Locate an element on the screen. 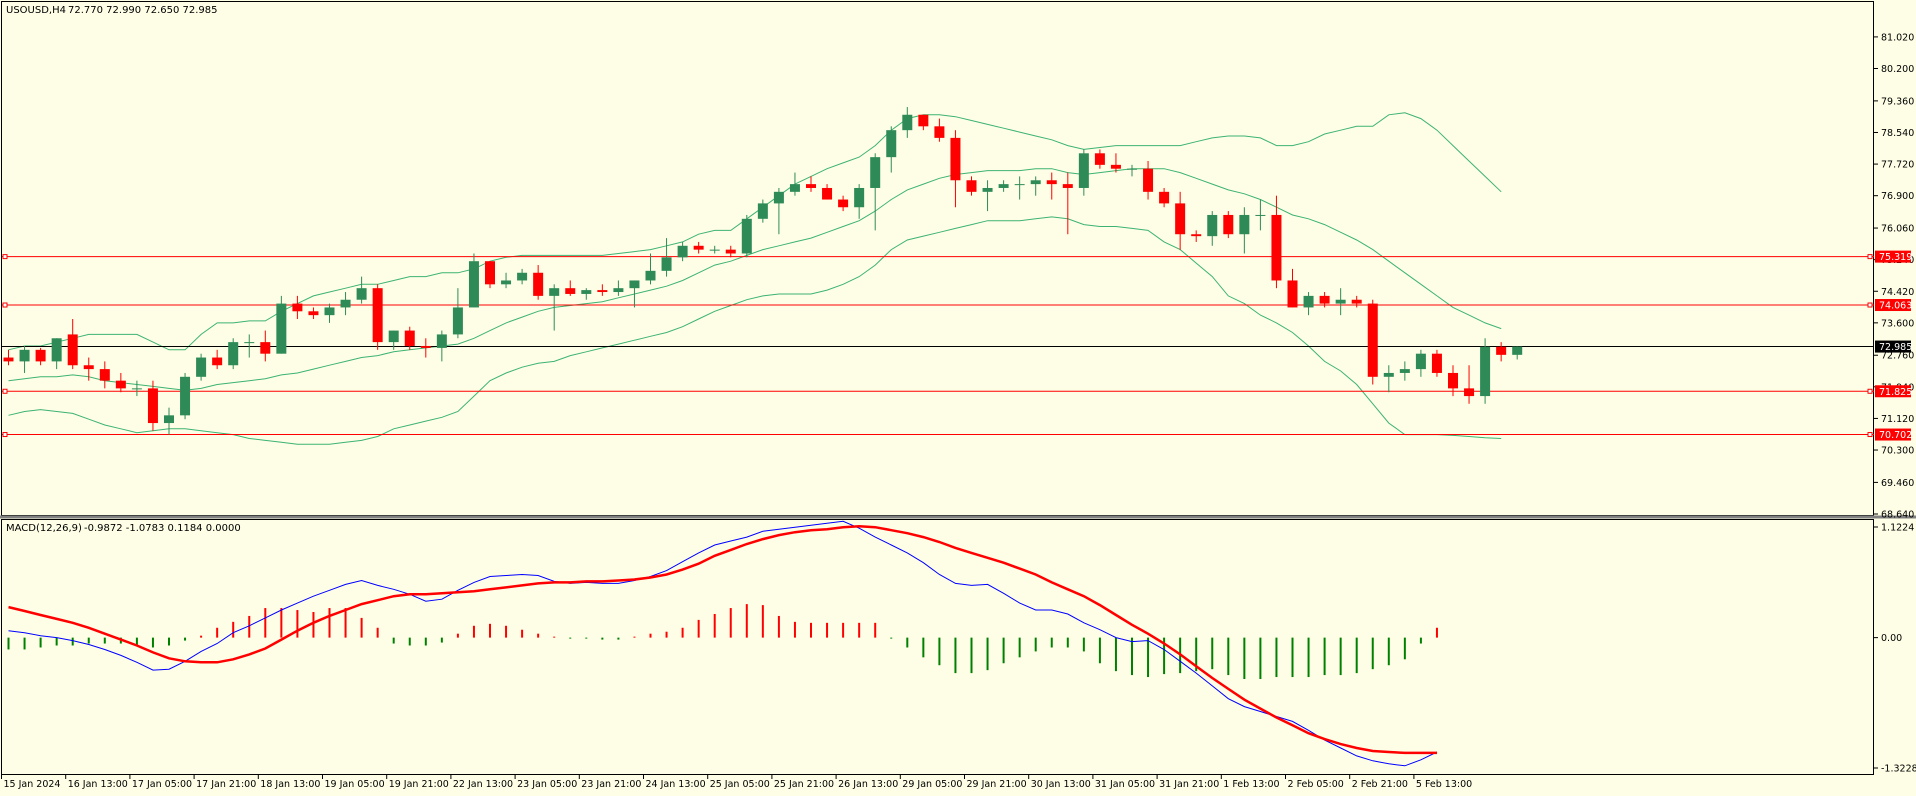 Image resolution: width=1916 pixels, height=800 pixels. time-tick-label: 23 Jan 05:00 is located at coordinates (547, 784).